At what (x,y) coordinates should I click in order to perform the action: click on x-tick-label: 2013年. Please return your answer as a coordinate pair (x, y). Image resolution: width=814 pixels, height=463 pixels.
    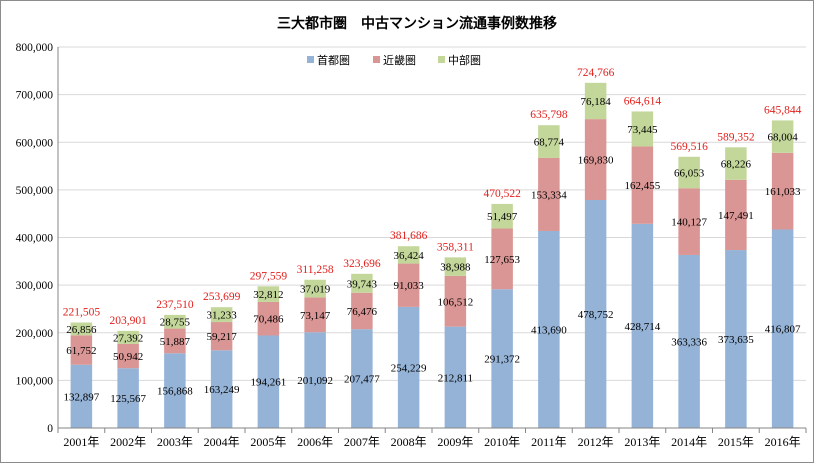
    Looking at the image, I should click on (642, 442).